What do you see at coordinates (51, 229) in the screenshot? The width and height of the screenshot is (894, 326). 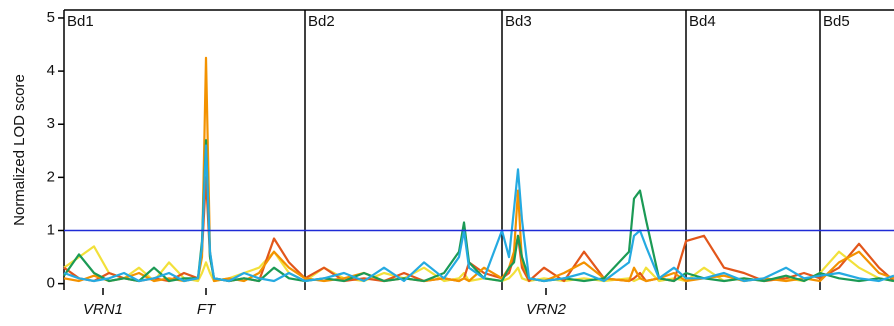 I see `y-tick-label: 1` at bounding box center [51, 229].